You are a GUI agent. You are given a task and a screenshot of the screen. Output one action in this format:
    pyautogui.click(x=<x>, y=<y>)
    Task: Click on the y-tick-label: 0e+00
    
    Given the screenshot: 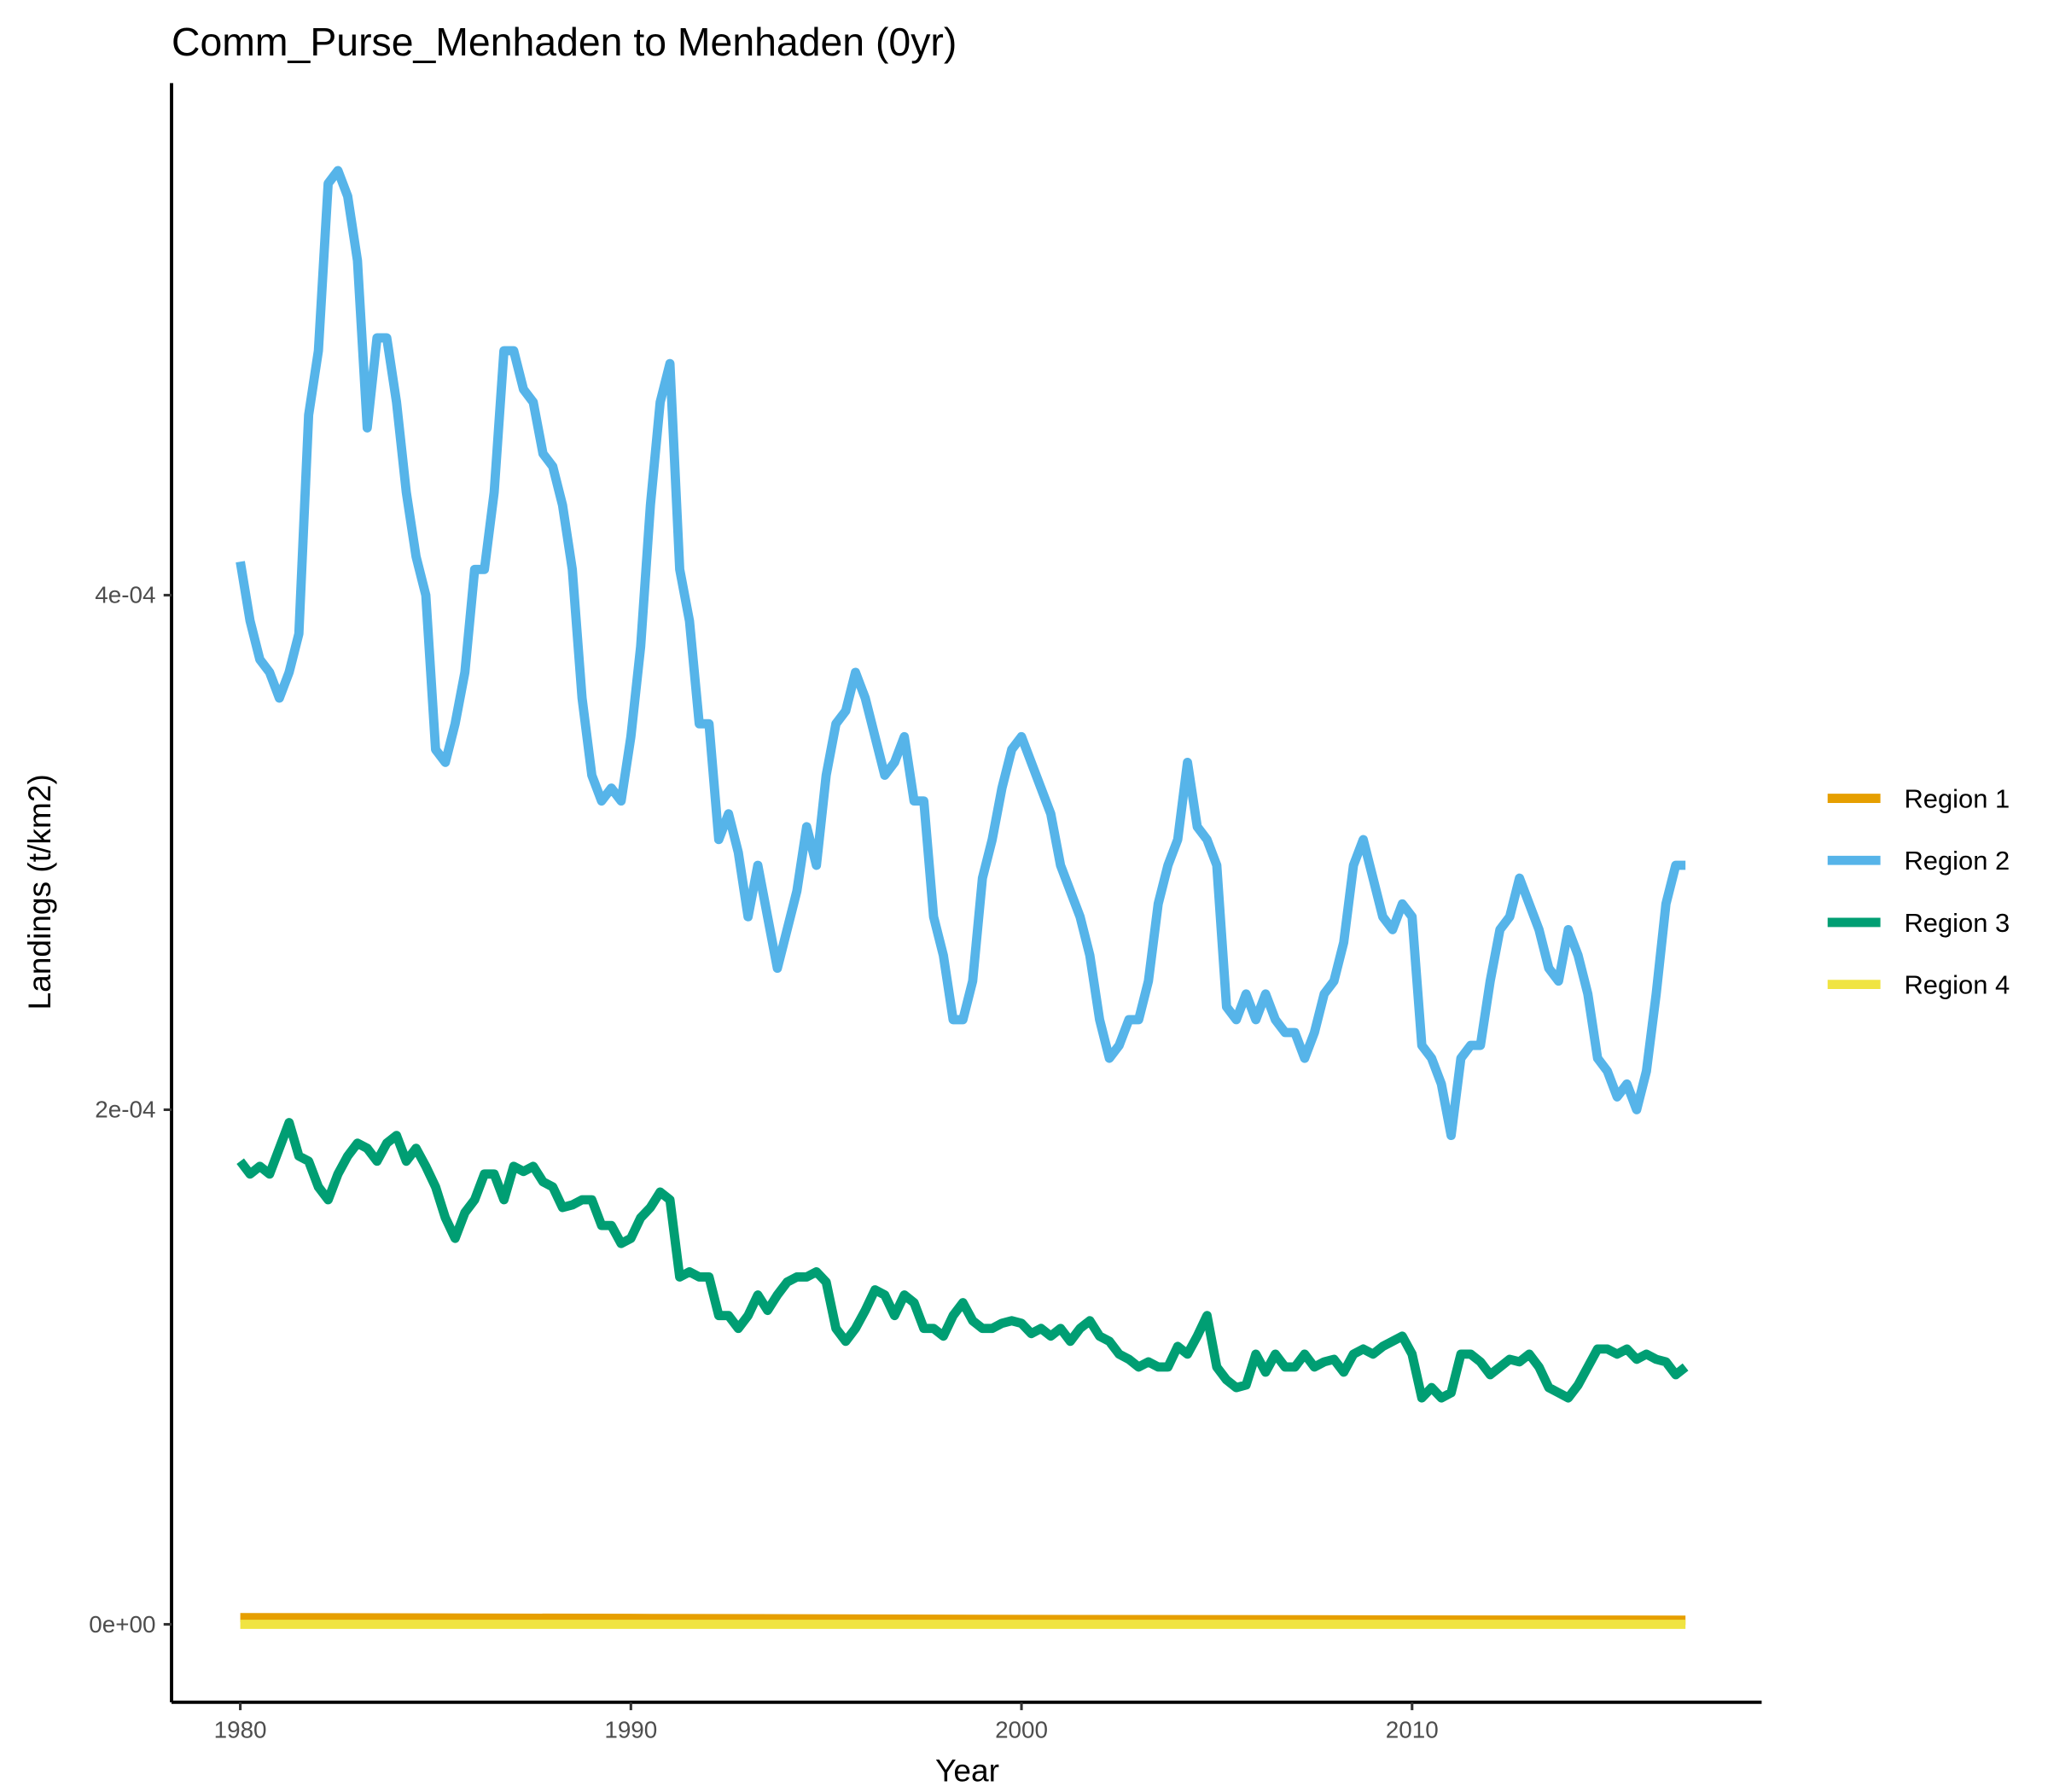 What is the action you would take?
    pyautogui.click(x=122, y=1624)
    